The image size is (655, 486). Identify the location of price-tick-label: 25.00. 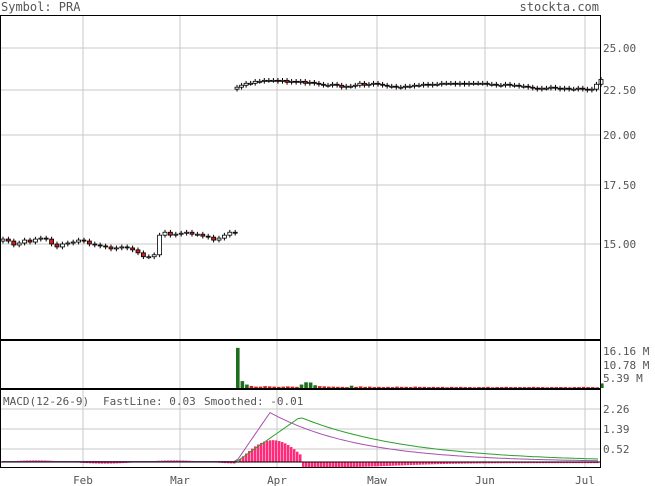
(619, 48).